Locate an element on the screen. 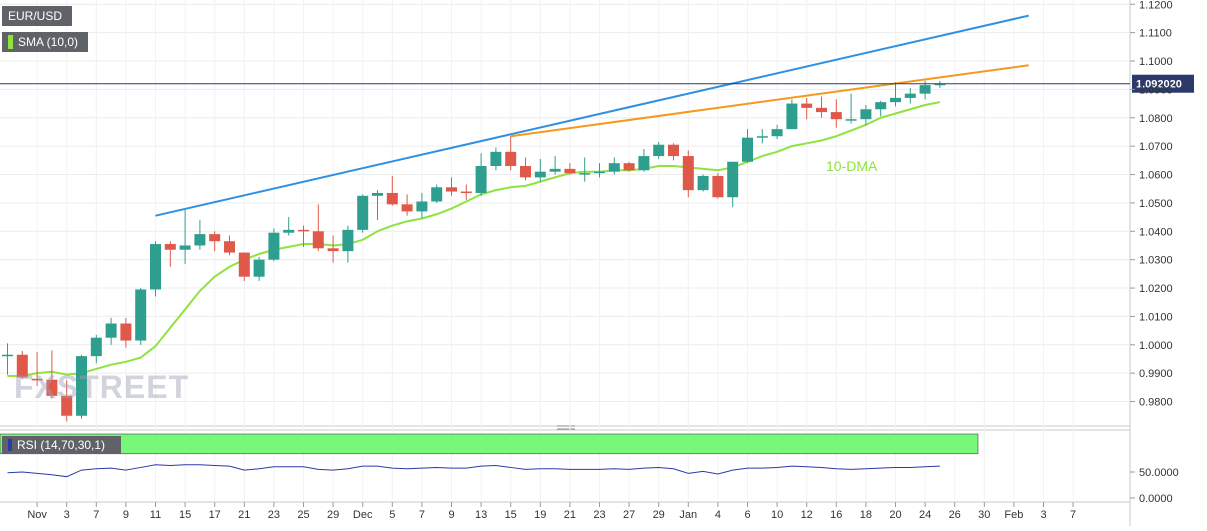  price-tick-label: 1.0200 is located at coordinates (1156, 289).